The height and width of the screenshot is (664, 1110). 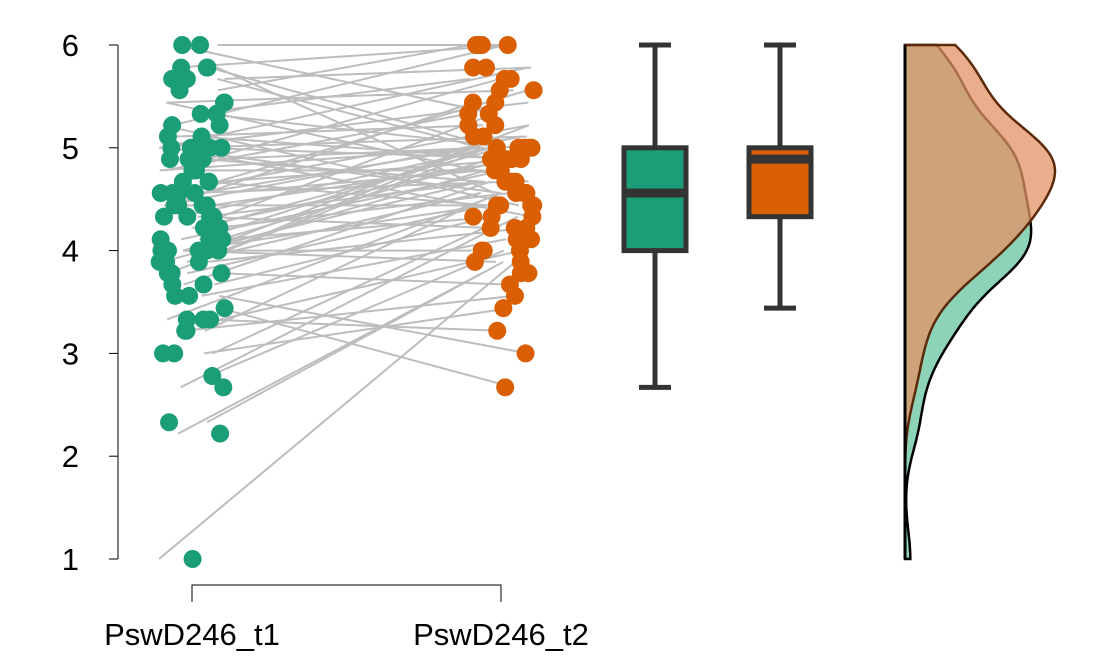 What do you see at coordinates (70, 353) in the screenshot?
I see `y-tick-label: 3` at bounding box center [70, 353].